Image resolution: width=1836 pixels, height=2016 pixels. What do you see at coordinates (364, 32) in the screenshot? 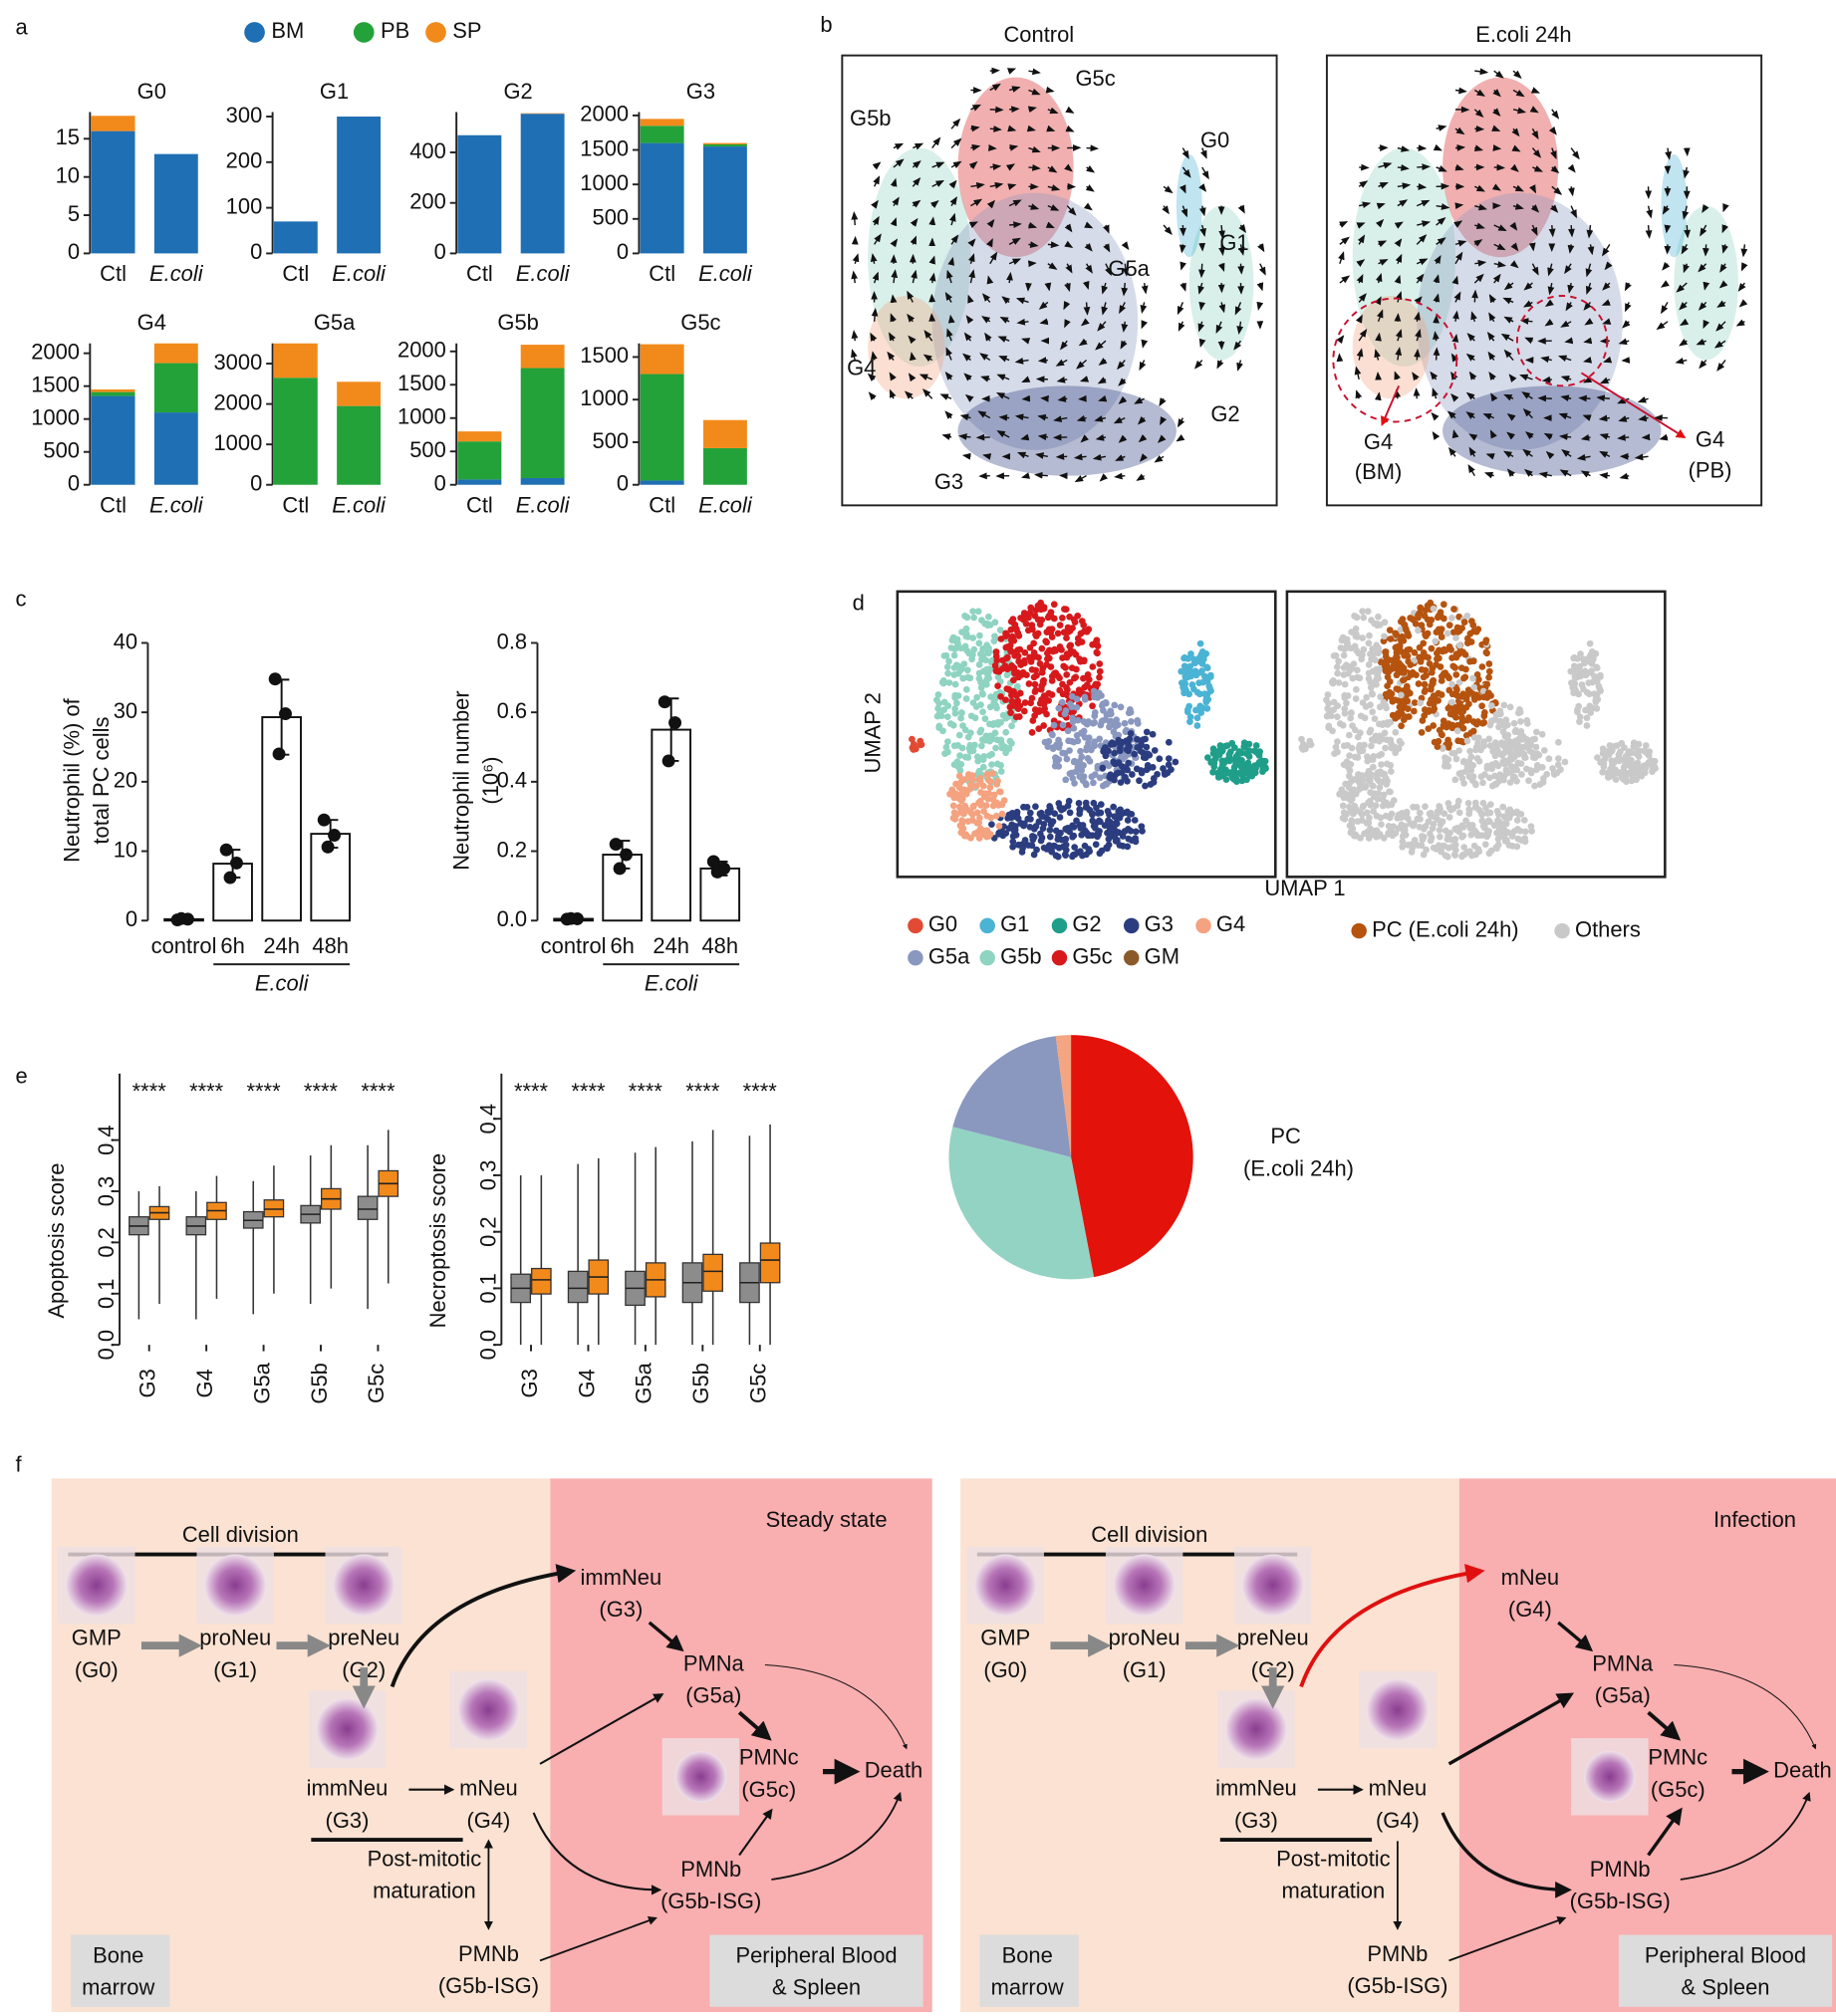
I see `legend-swatch` at bounding box center [364, 32].